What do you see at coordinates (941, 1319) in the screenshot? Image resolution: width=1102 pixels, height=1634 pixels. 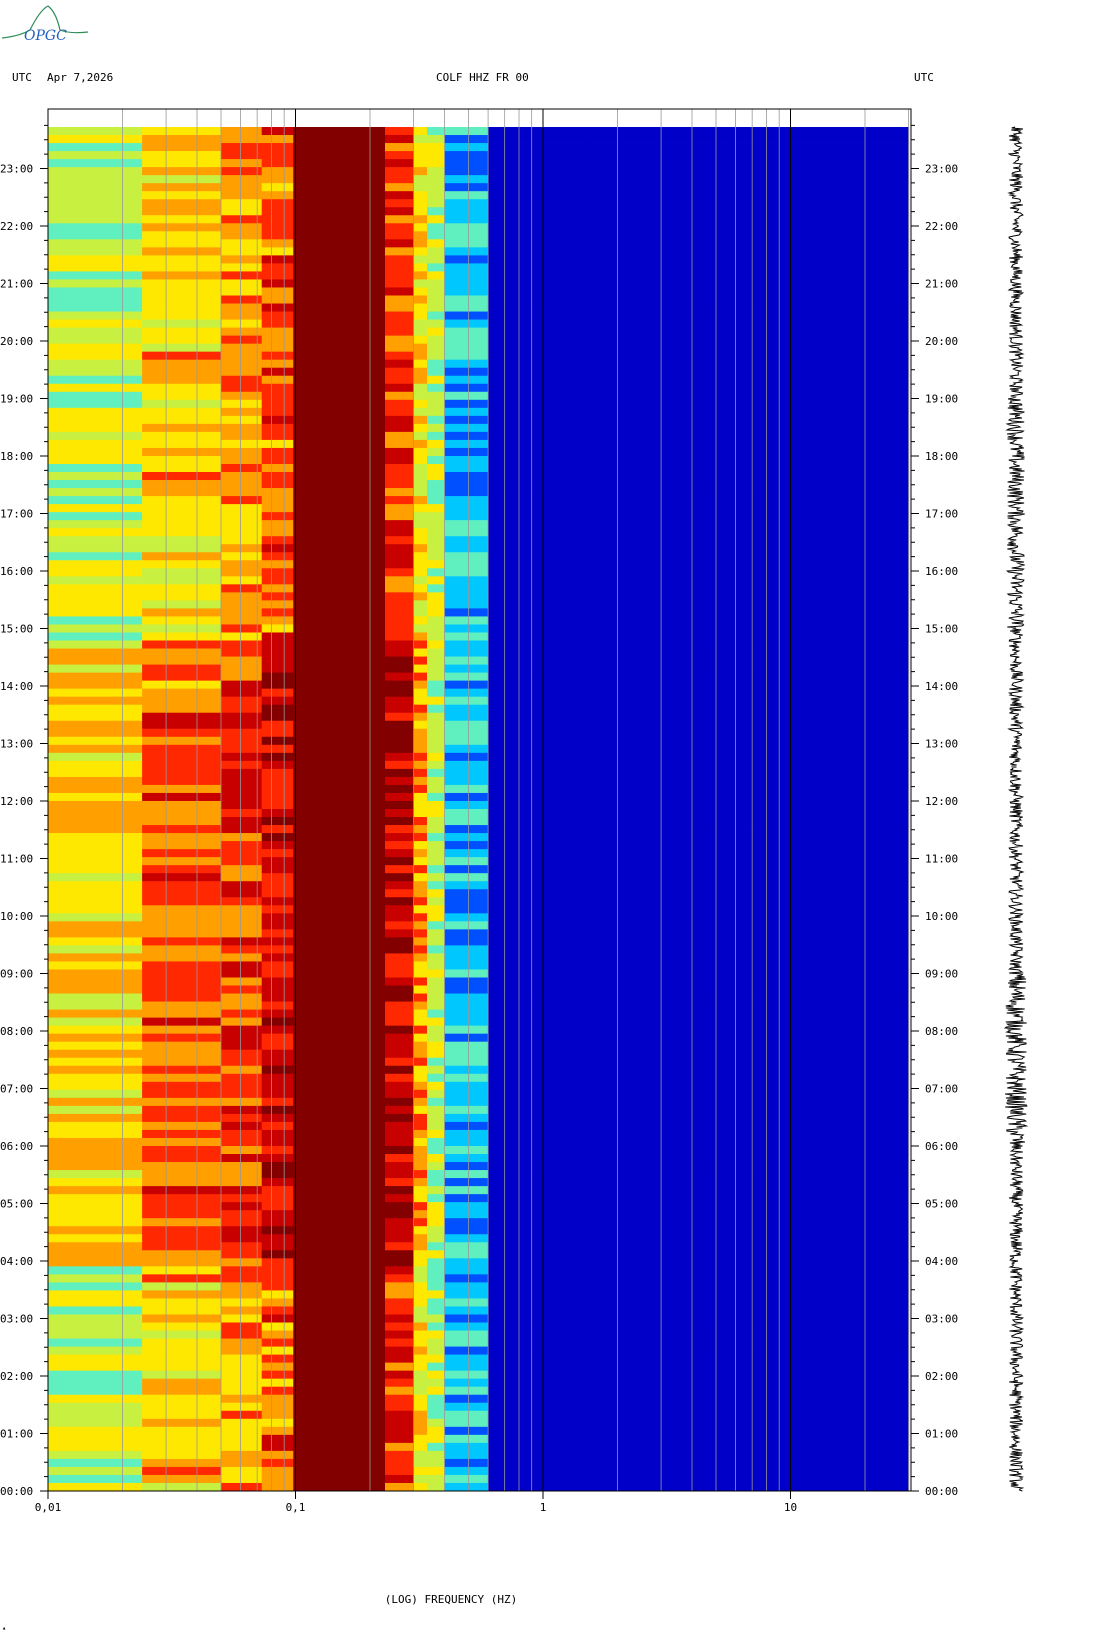 I see `y-tick-label-right: 03:00` at bounding box center [941, 1319].